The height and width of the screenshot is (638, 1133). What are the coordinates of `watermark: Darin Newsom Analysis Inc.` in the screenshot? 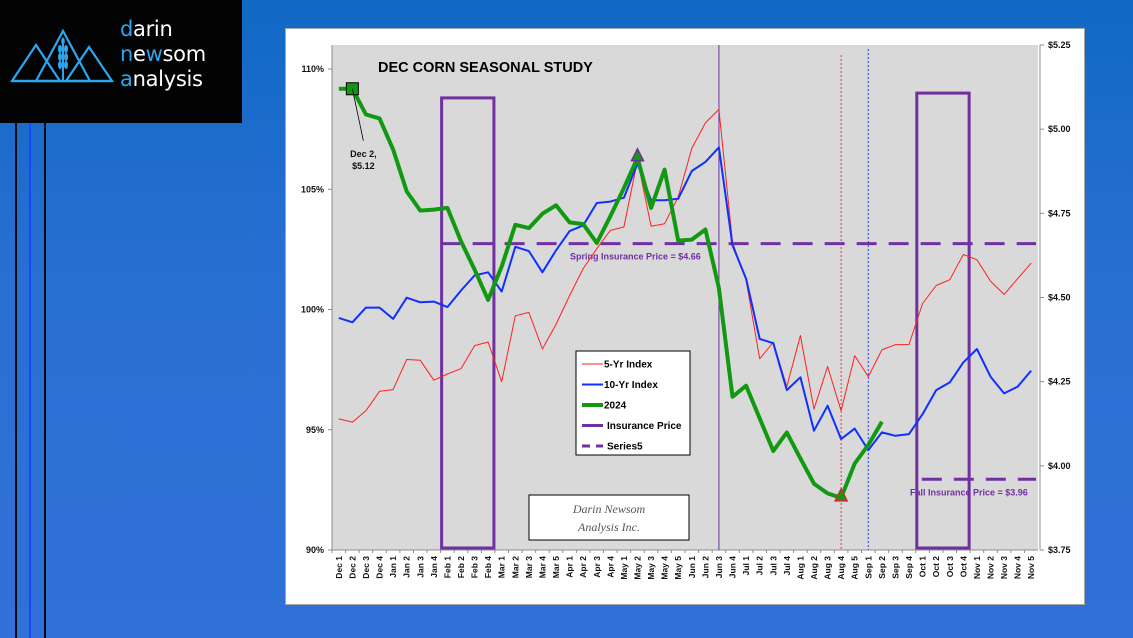 It's located at (609, 517).